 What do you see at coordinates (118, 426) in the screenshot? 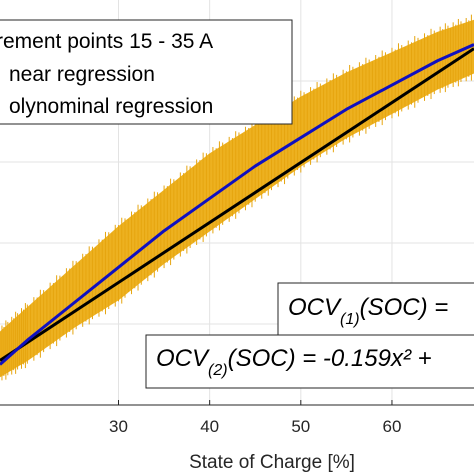
I see `x-tick-label: 30` at bounding box center [118, 426].